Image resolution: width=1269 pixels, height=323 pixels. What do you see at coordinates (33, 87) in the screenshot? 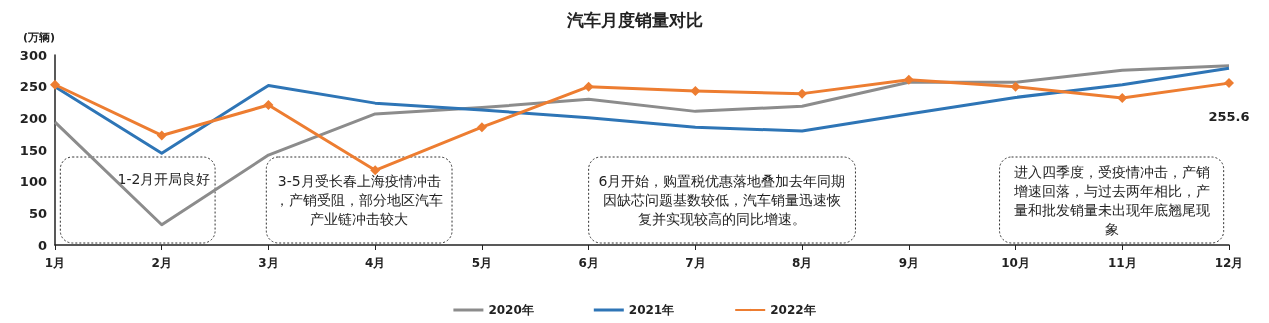
I see `y-tick-label: 250` at bounding box center [33, 87].